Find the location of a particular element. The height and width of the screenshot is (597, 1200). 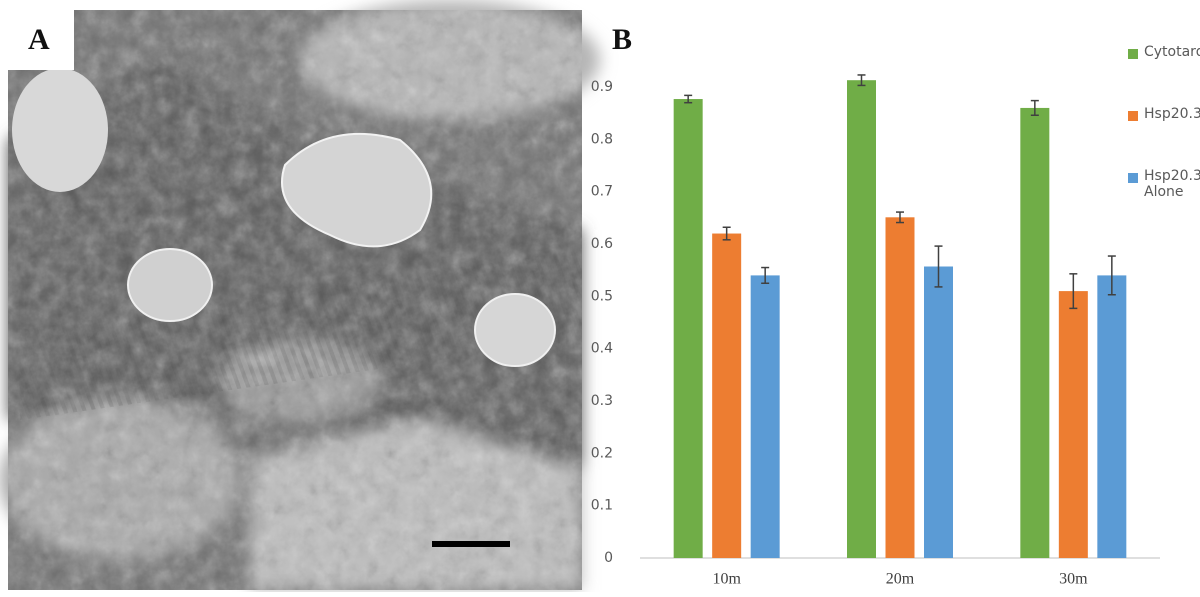

y-tick-label: 0.2 is located at coordinates (602, 453).